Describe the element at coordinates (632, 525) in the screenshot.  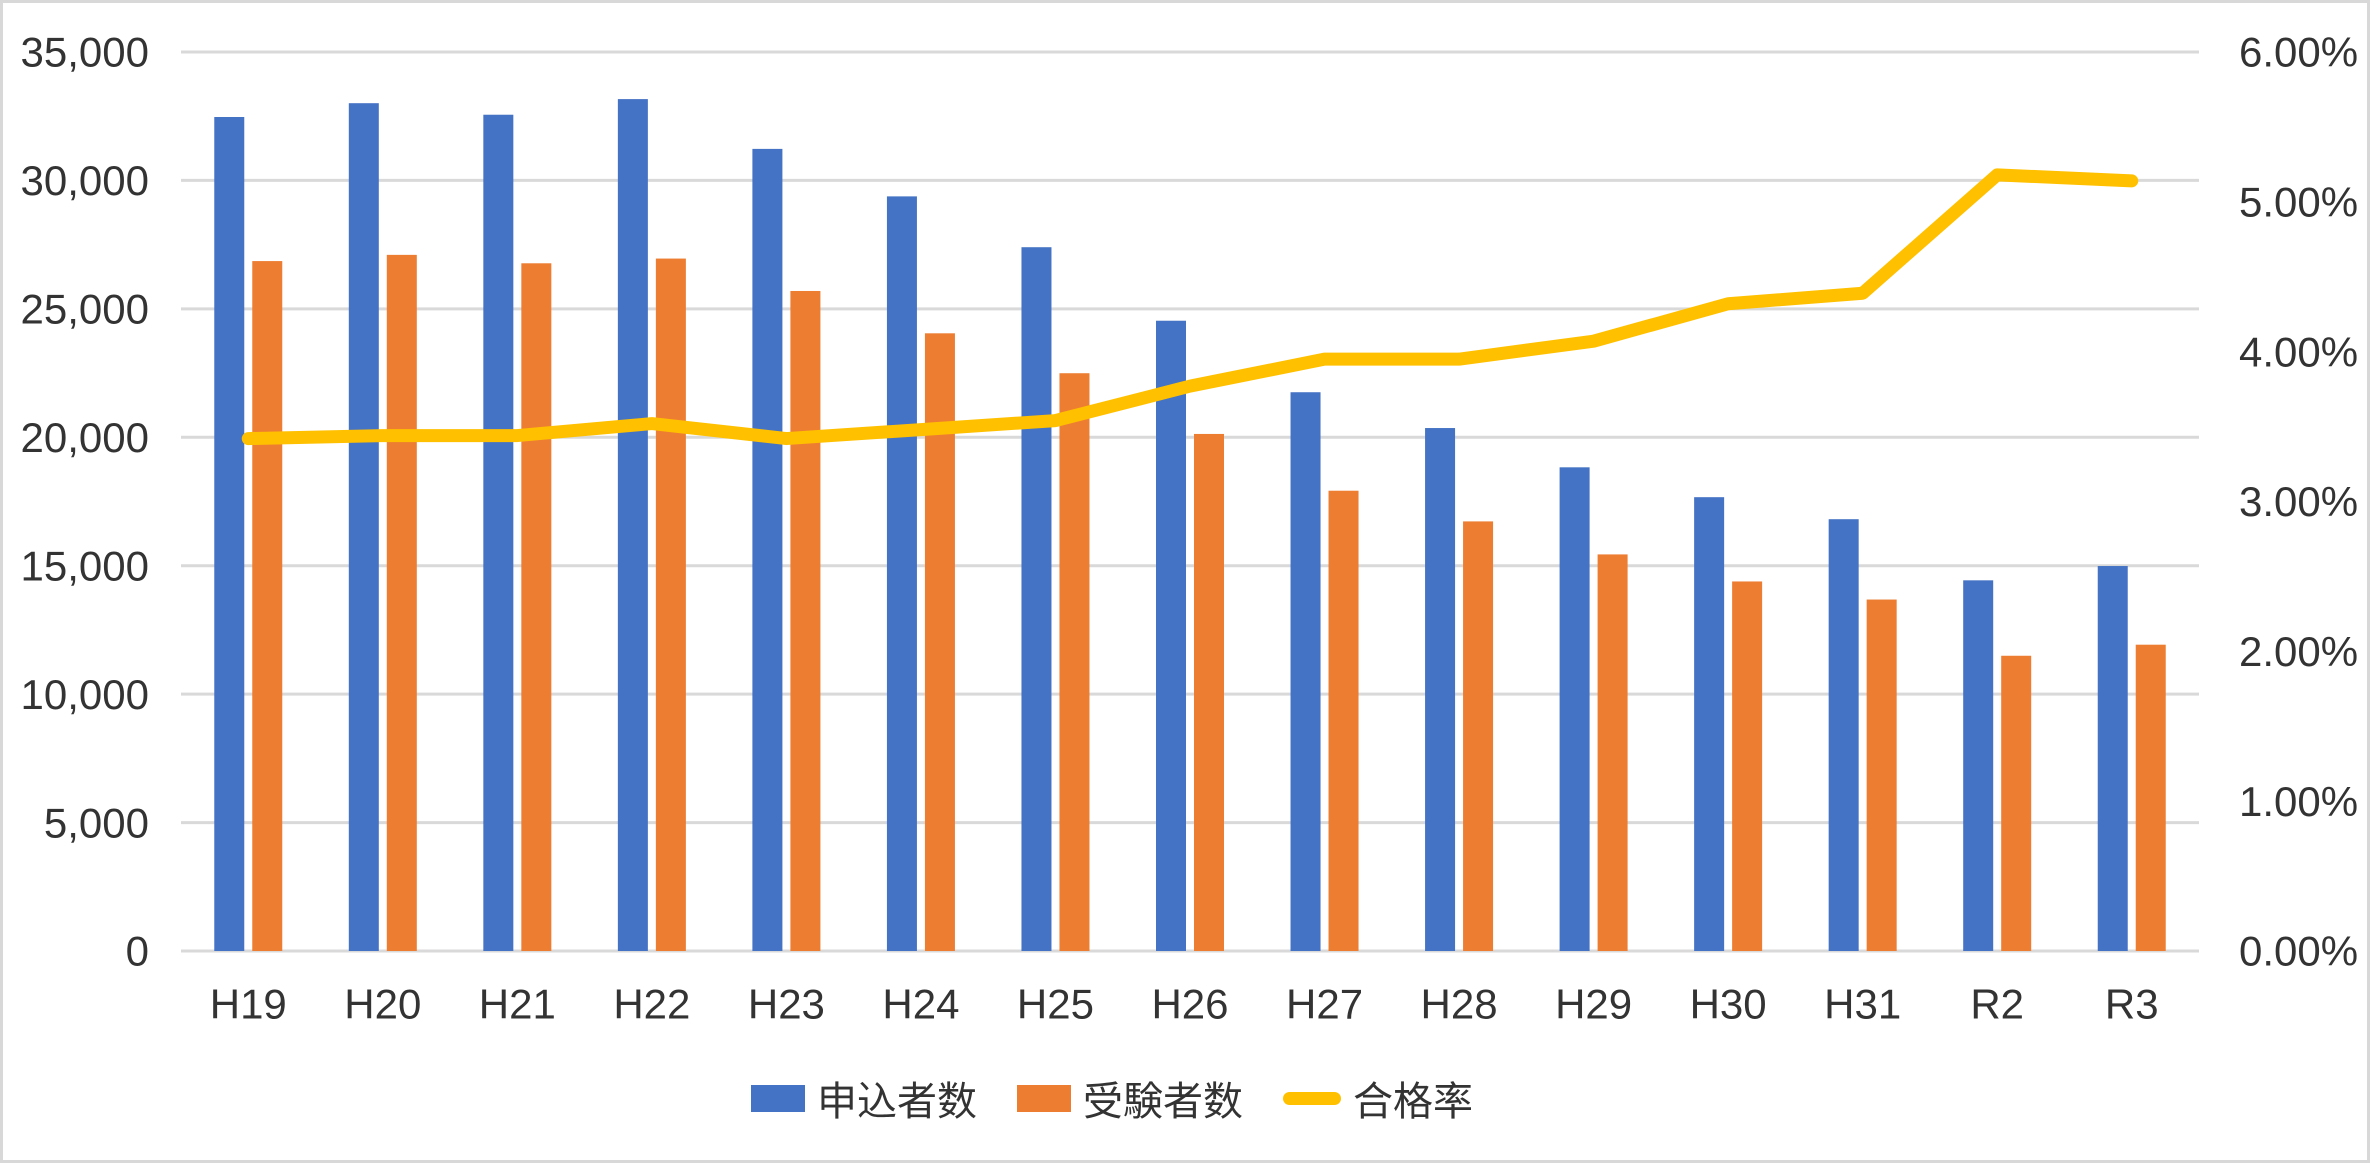
I see `bar-applicants-H22` at that location.